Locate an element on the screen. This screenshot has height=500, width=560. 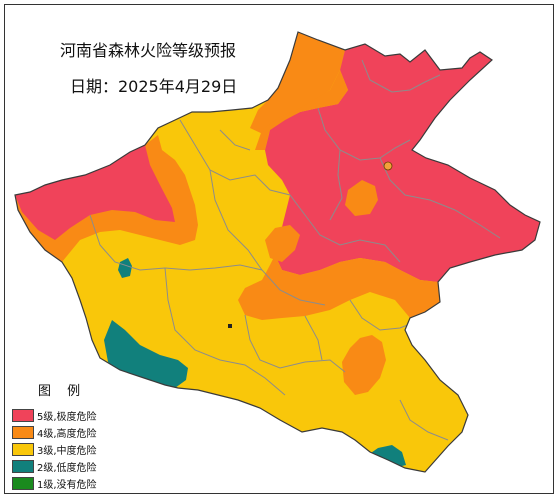
legend-label-level4: 4级,高度危险 is located at coordinates (67, 434).